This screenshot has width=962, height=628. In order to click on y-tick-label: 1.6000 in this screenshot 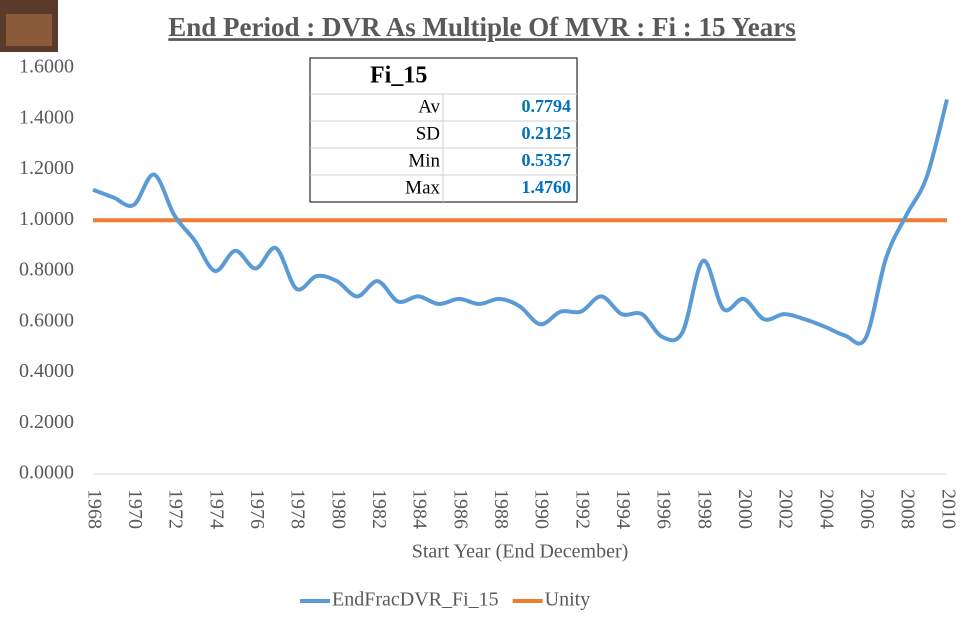, I will do `click(46, 67)`.